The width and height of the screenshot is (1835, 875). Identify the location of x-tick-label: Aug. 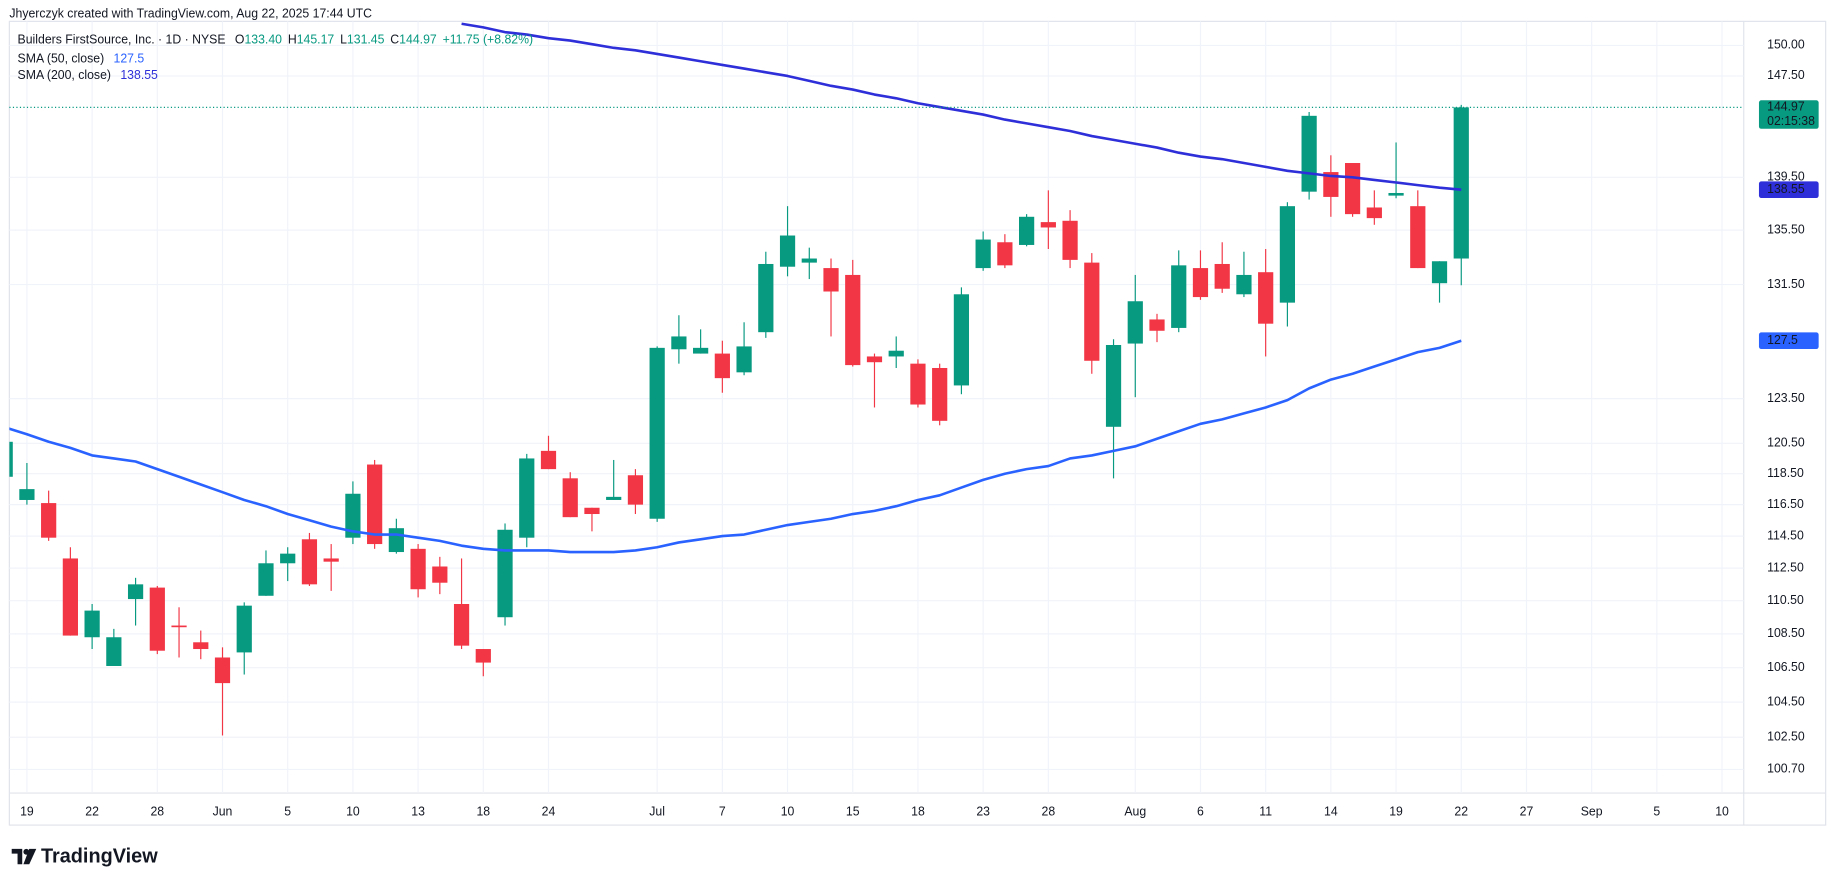
(1135, 811).